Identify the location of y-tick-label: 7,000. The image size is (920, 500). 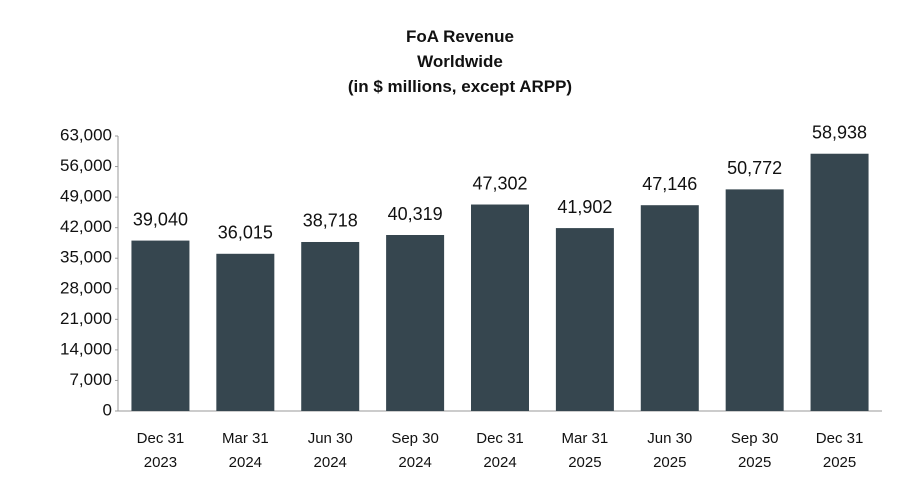
(90, 379).